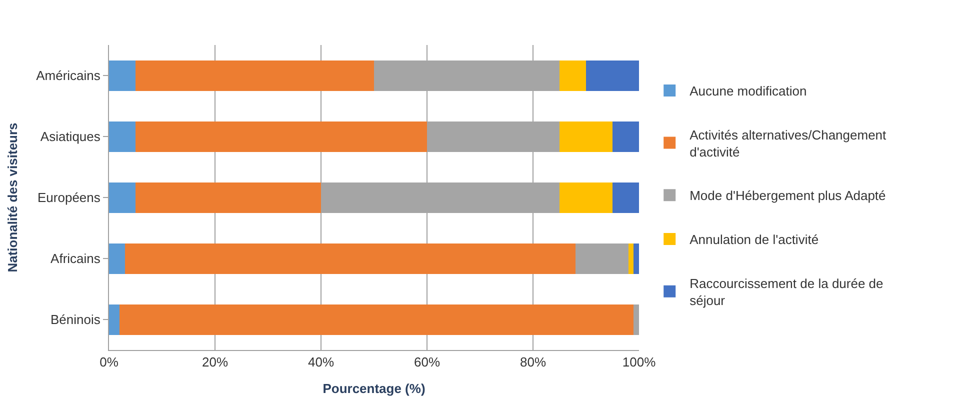  I want to click on legend-label: Annulation de l'activité, so click(754, 240).